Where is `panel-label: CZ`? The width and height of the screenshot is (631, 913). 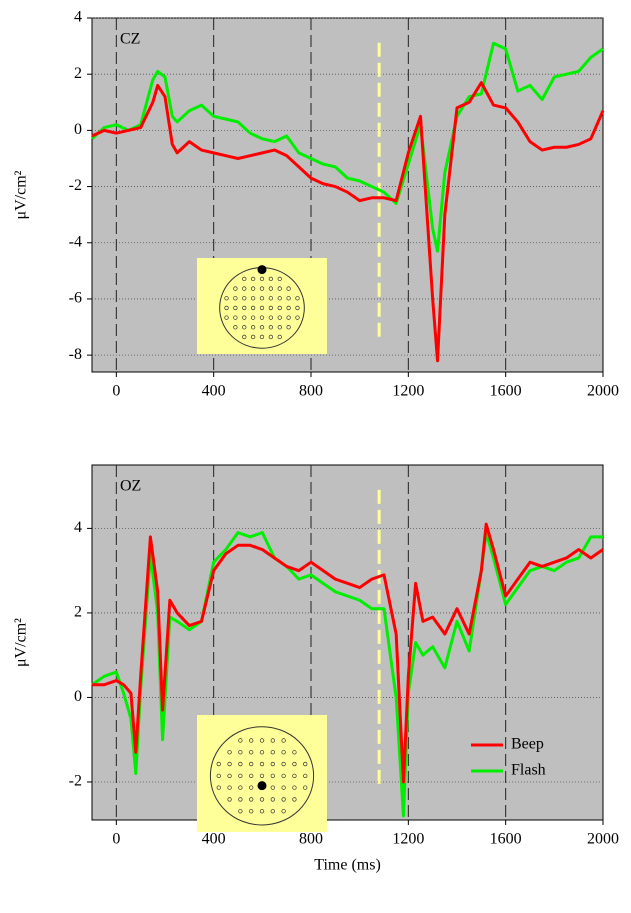
panel-label: CZ is located at coordinates (130, 39).